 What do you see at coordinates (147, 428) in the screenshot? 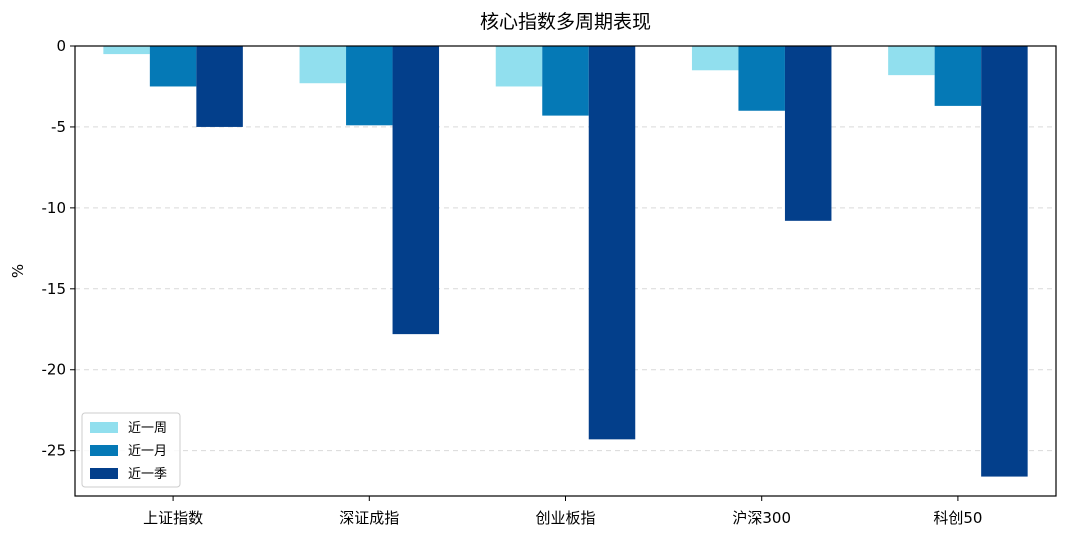
I see `legend-label-0: 近一周` at bounding box center [147, 428].